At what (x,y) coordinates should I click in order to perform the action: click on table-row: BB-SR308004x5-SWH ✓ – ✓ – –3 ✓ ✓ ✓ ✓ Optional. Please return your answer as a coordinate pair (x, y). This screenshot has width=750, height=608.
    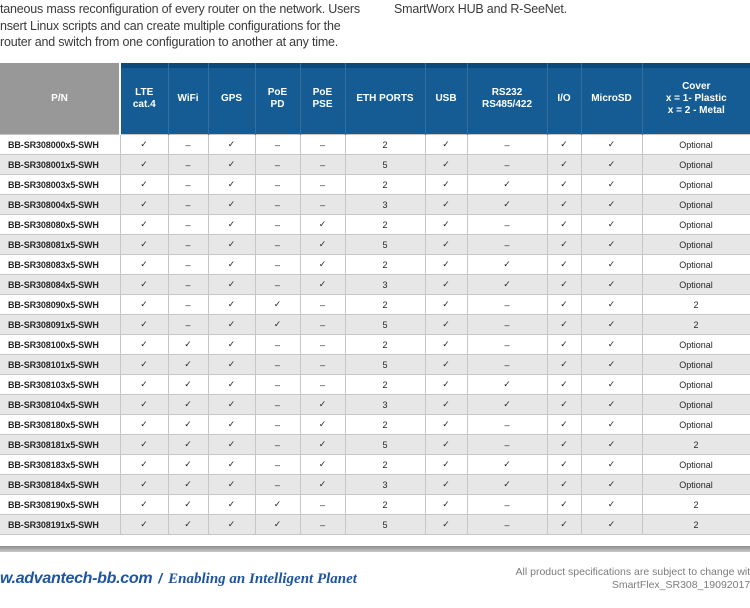
    Looking at the image, I should click on (375, 204).